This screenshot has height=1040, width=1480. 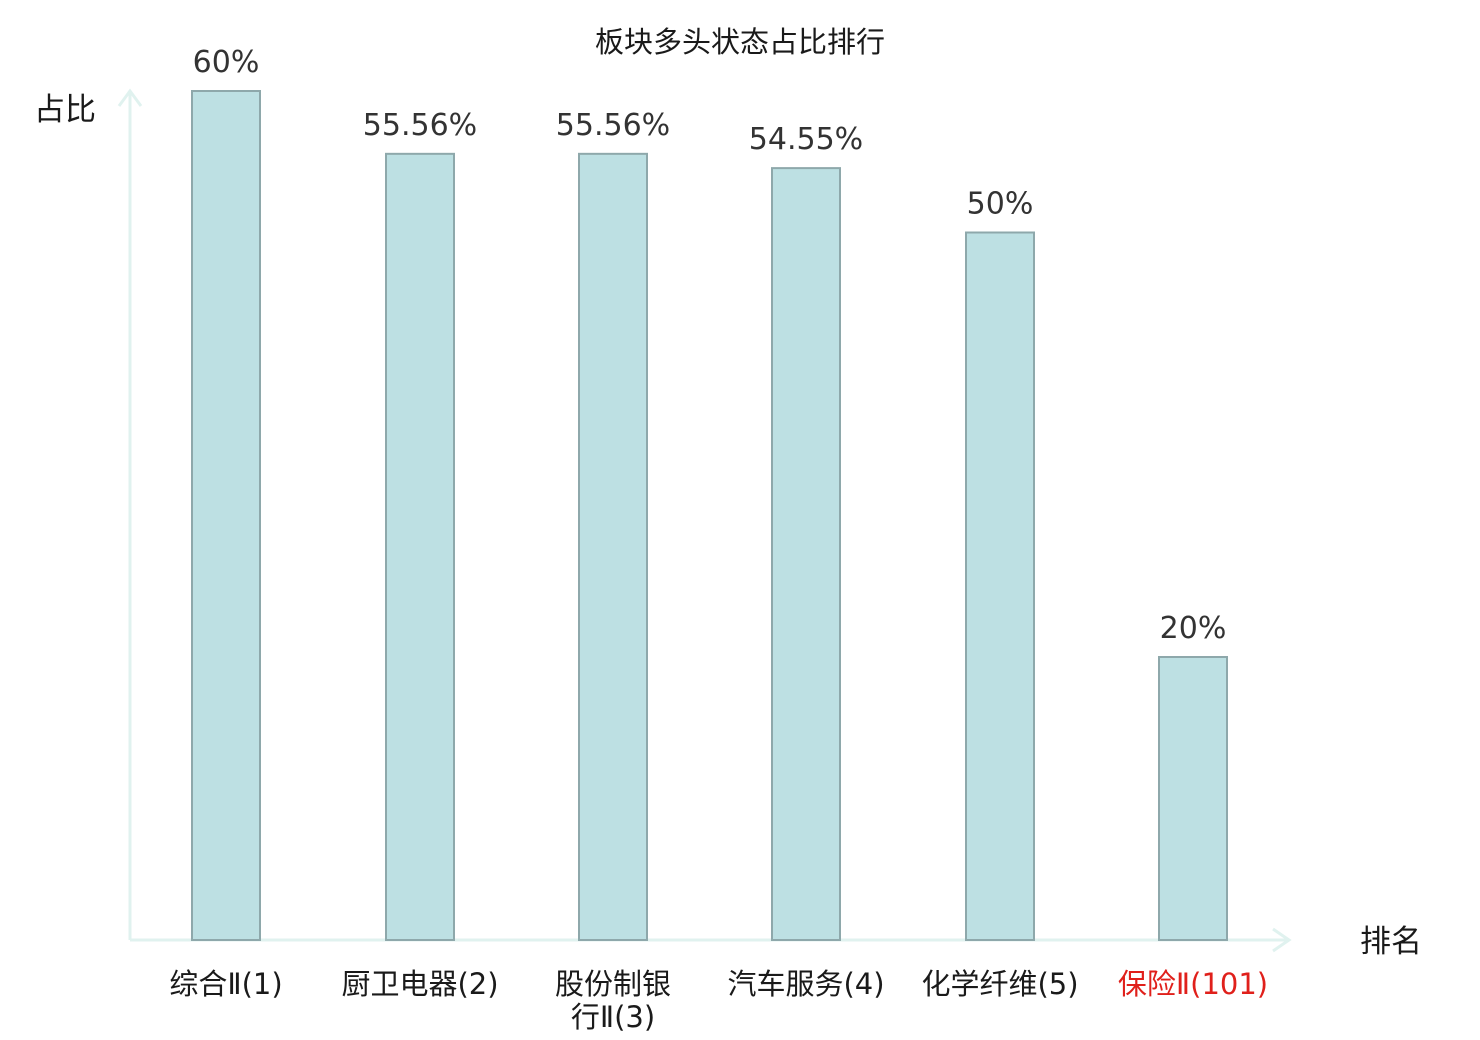 I want to click on value-label-4: 50%, so click(x=1000, y=204).